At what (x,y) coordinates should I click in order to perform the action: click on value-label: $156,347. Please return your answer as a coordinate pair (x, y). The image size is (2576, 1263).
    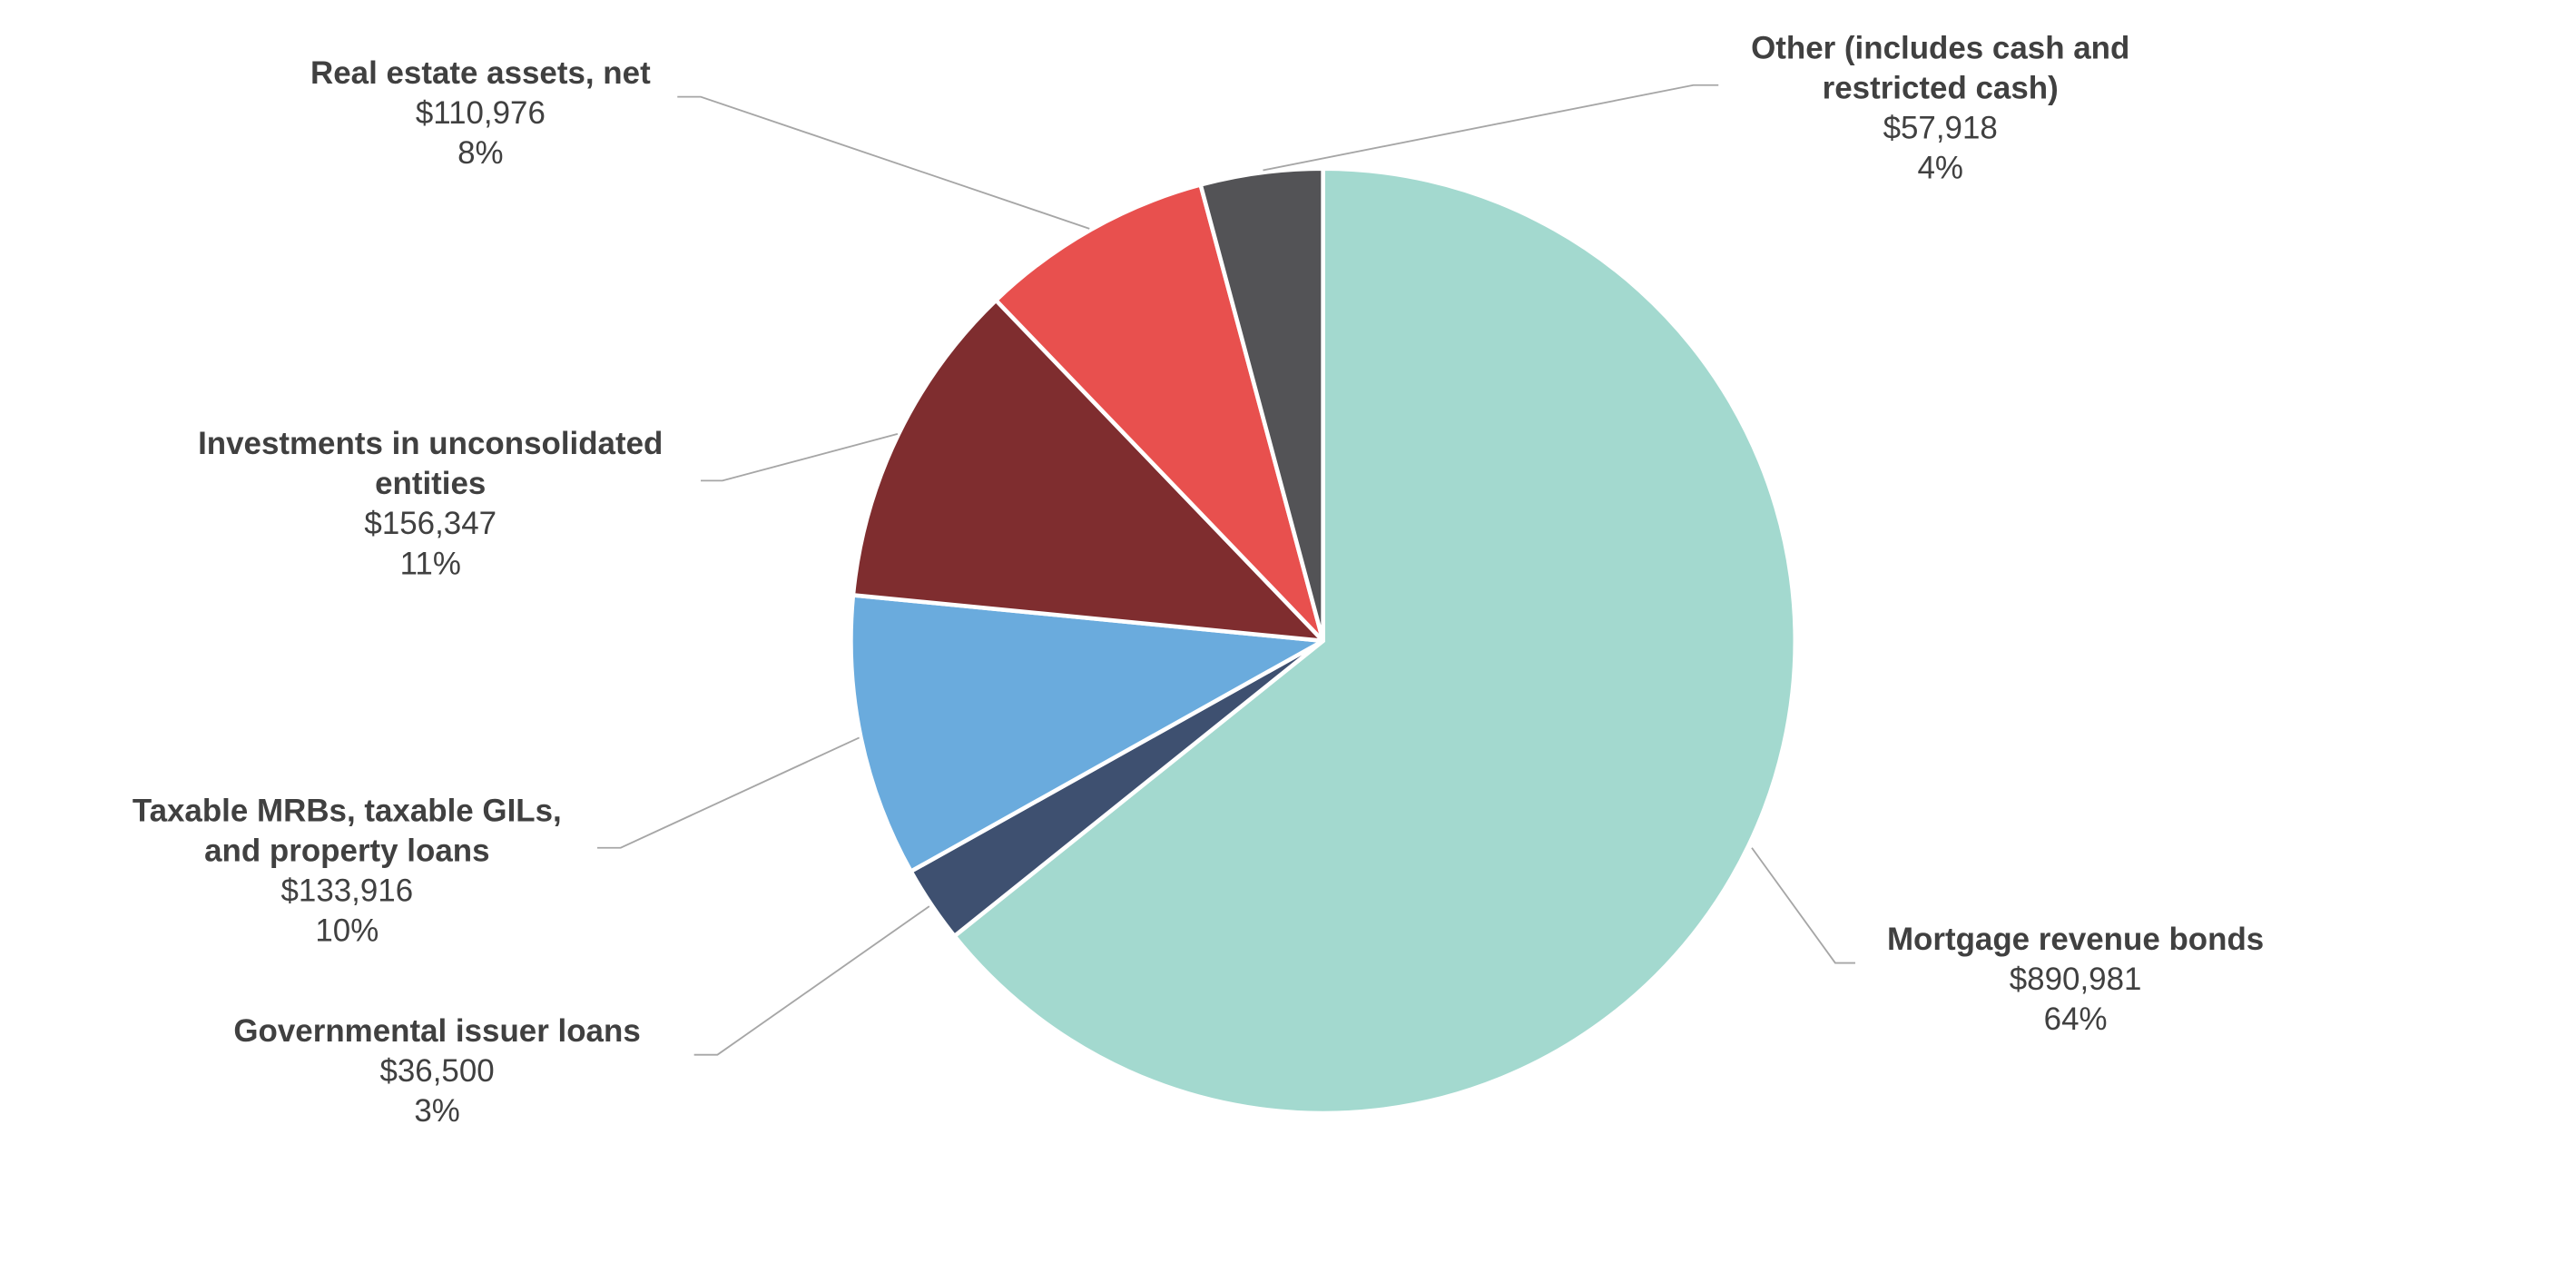
    Looking at the image, I should click on (430, 525).